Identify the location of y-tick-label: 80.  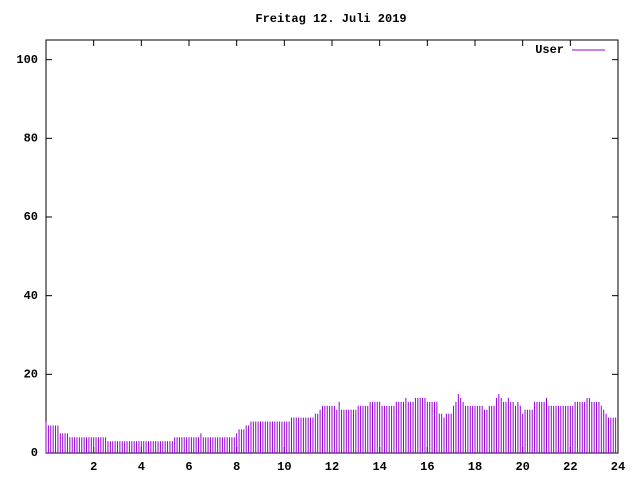
(31, 139).